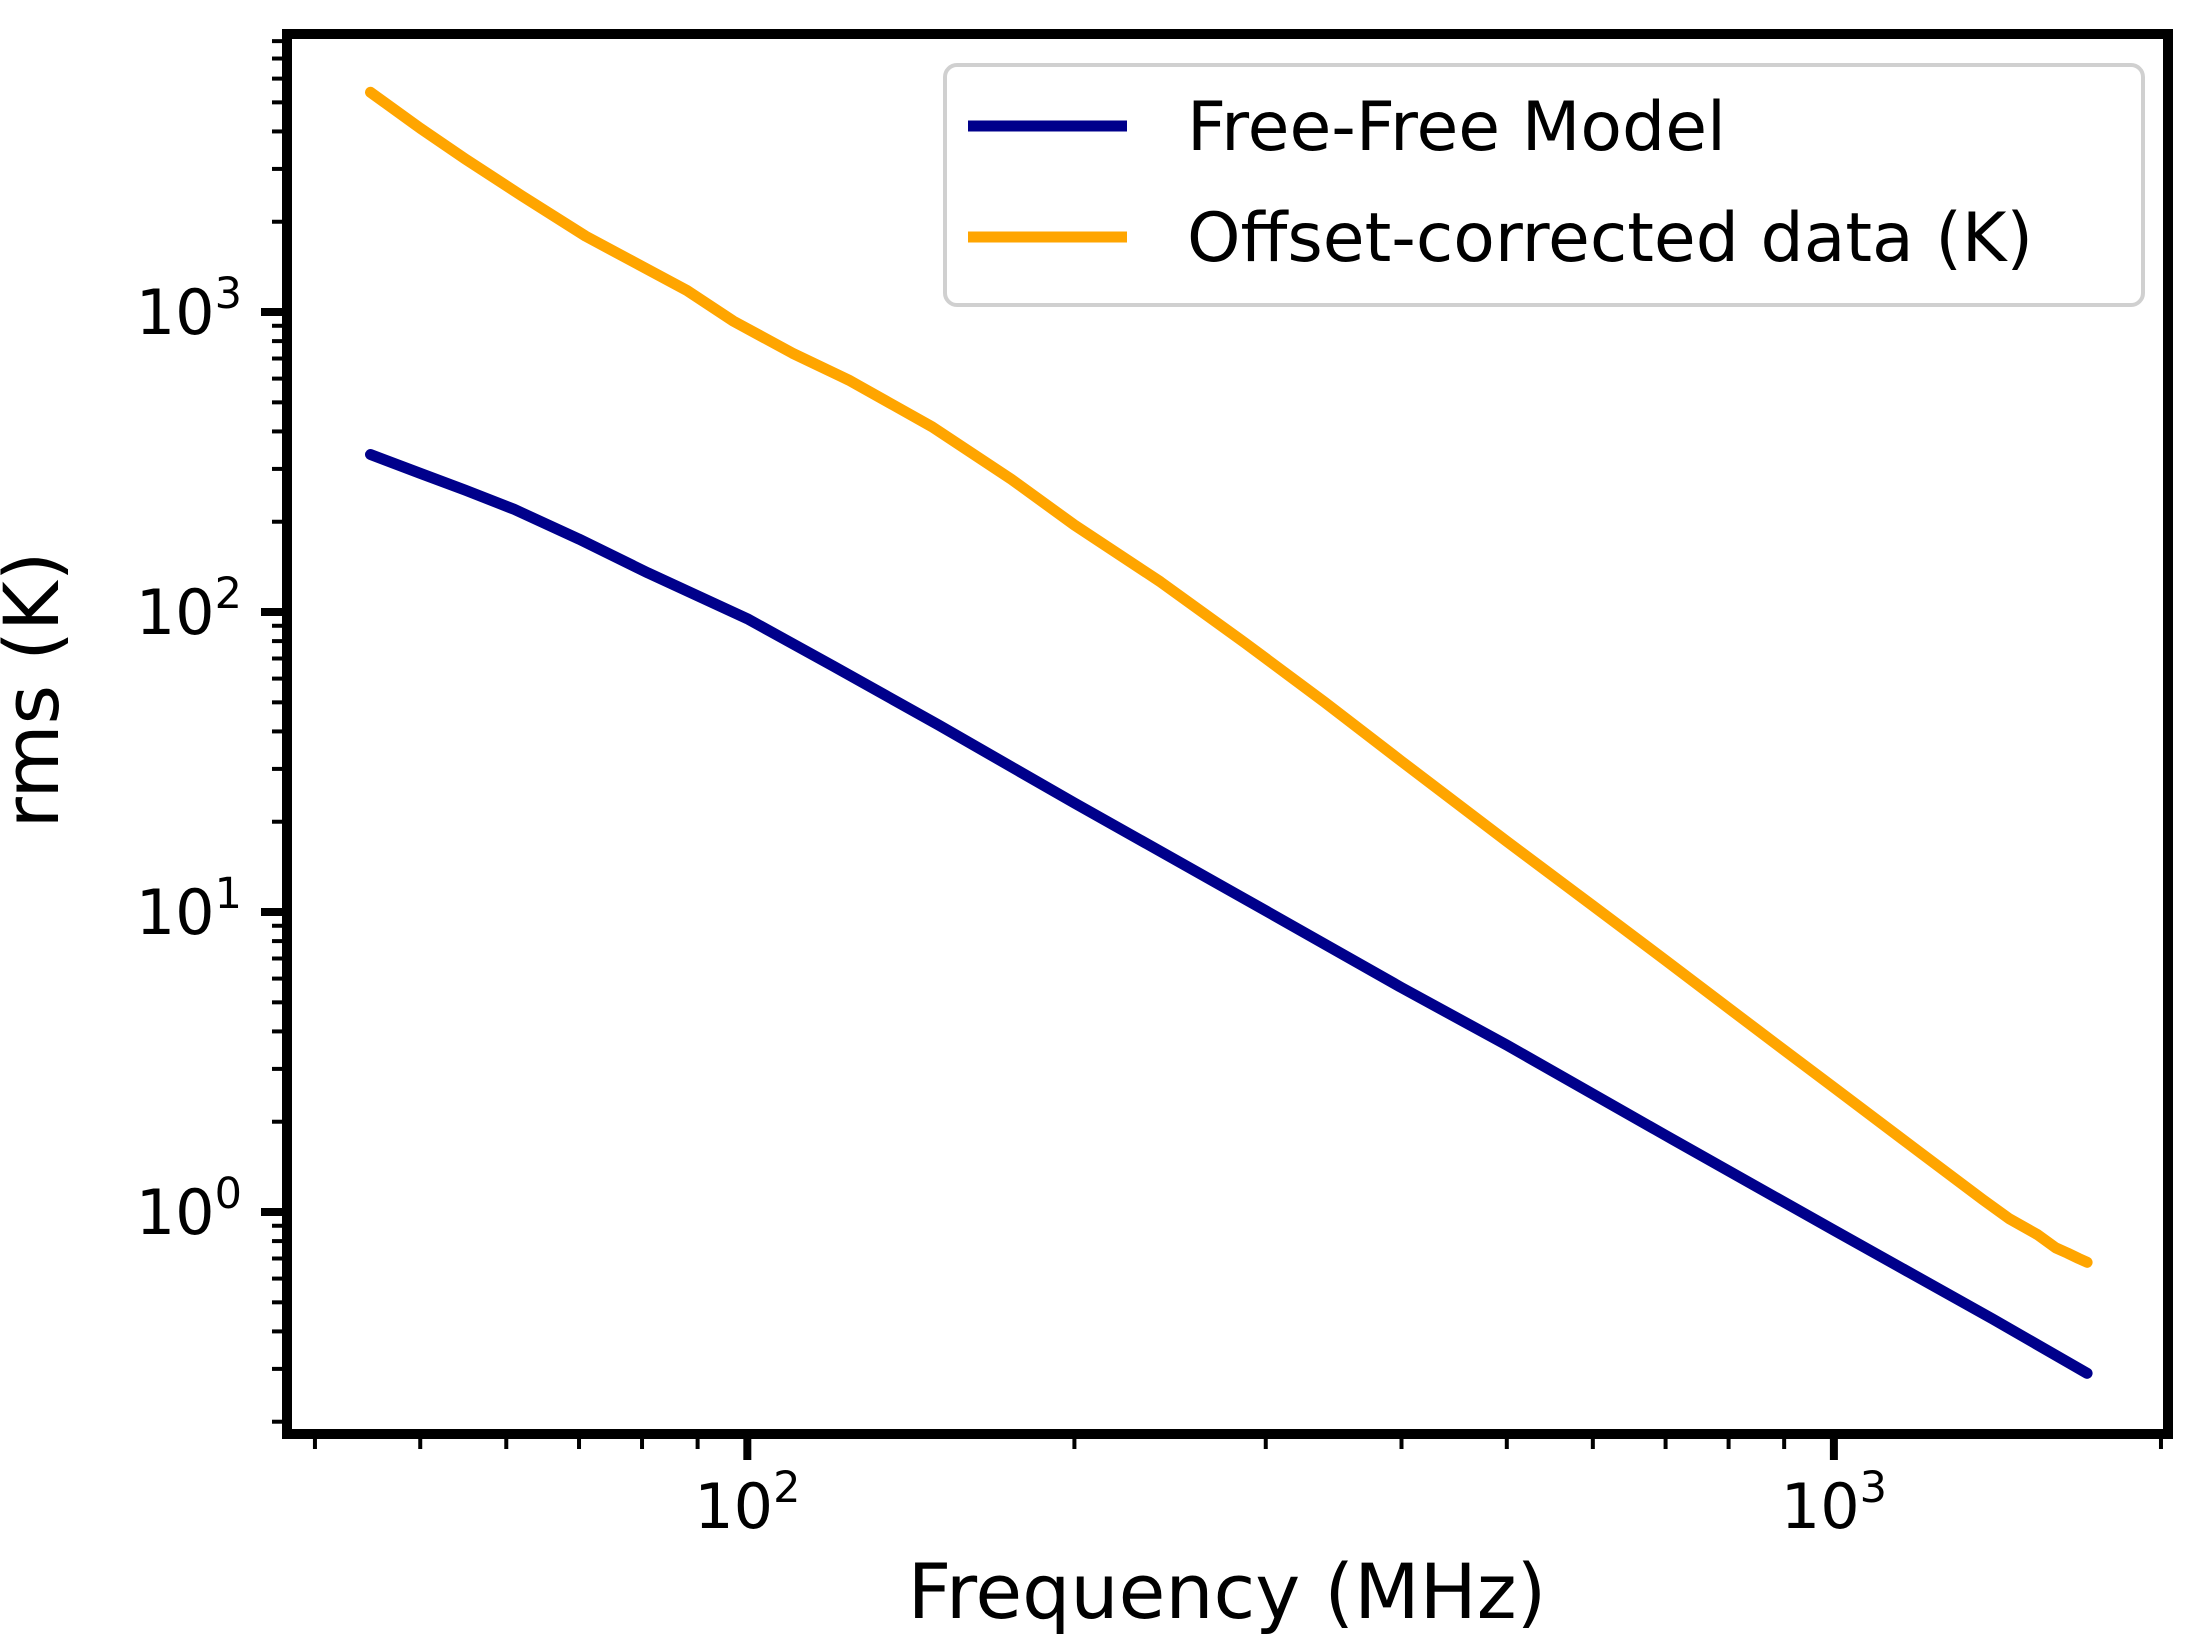 This screenshot has height=1648, width=2186. I want to click on legend-box, so click(1544, 185).